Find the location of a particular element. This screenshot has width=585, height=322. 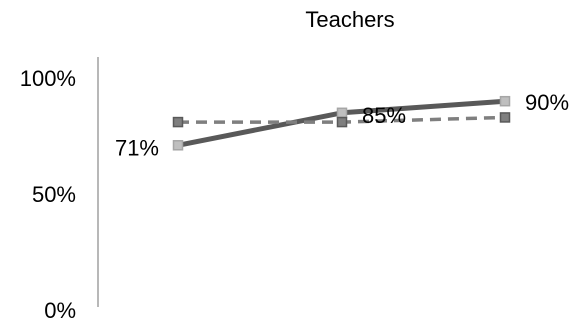

data-label: 71% is located at coordinates (137, 147).